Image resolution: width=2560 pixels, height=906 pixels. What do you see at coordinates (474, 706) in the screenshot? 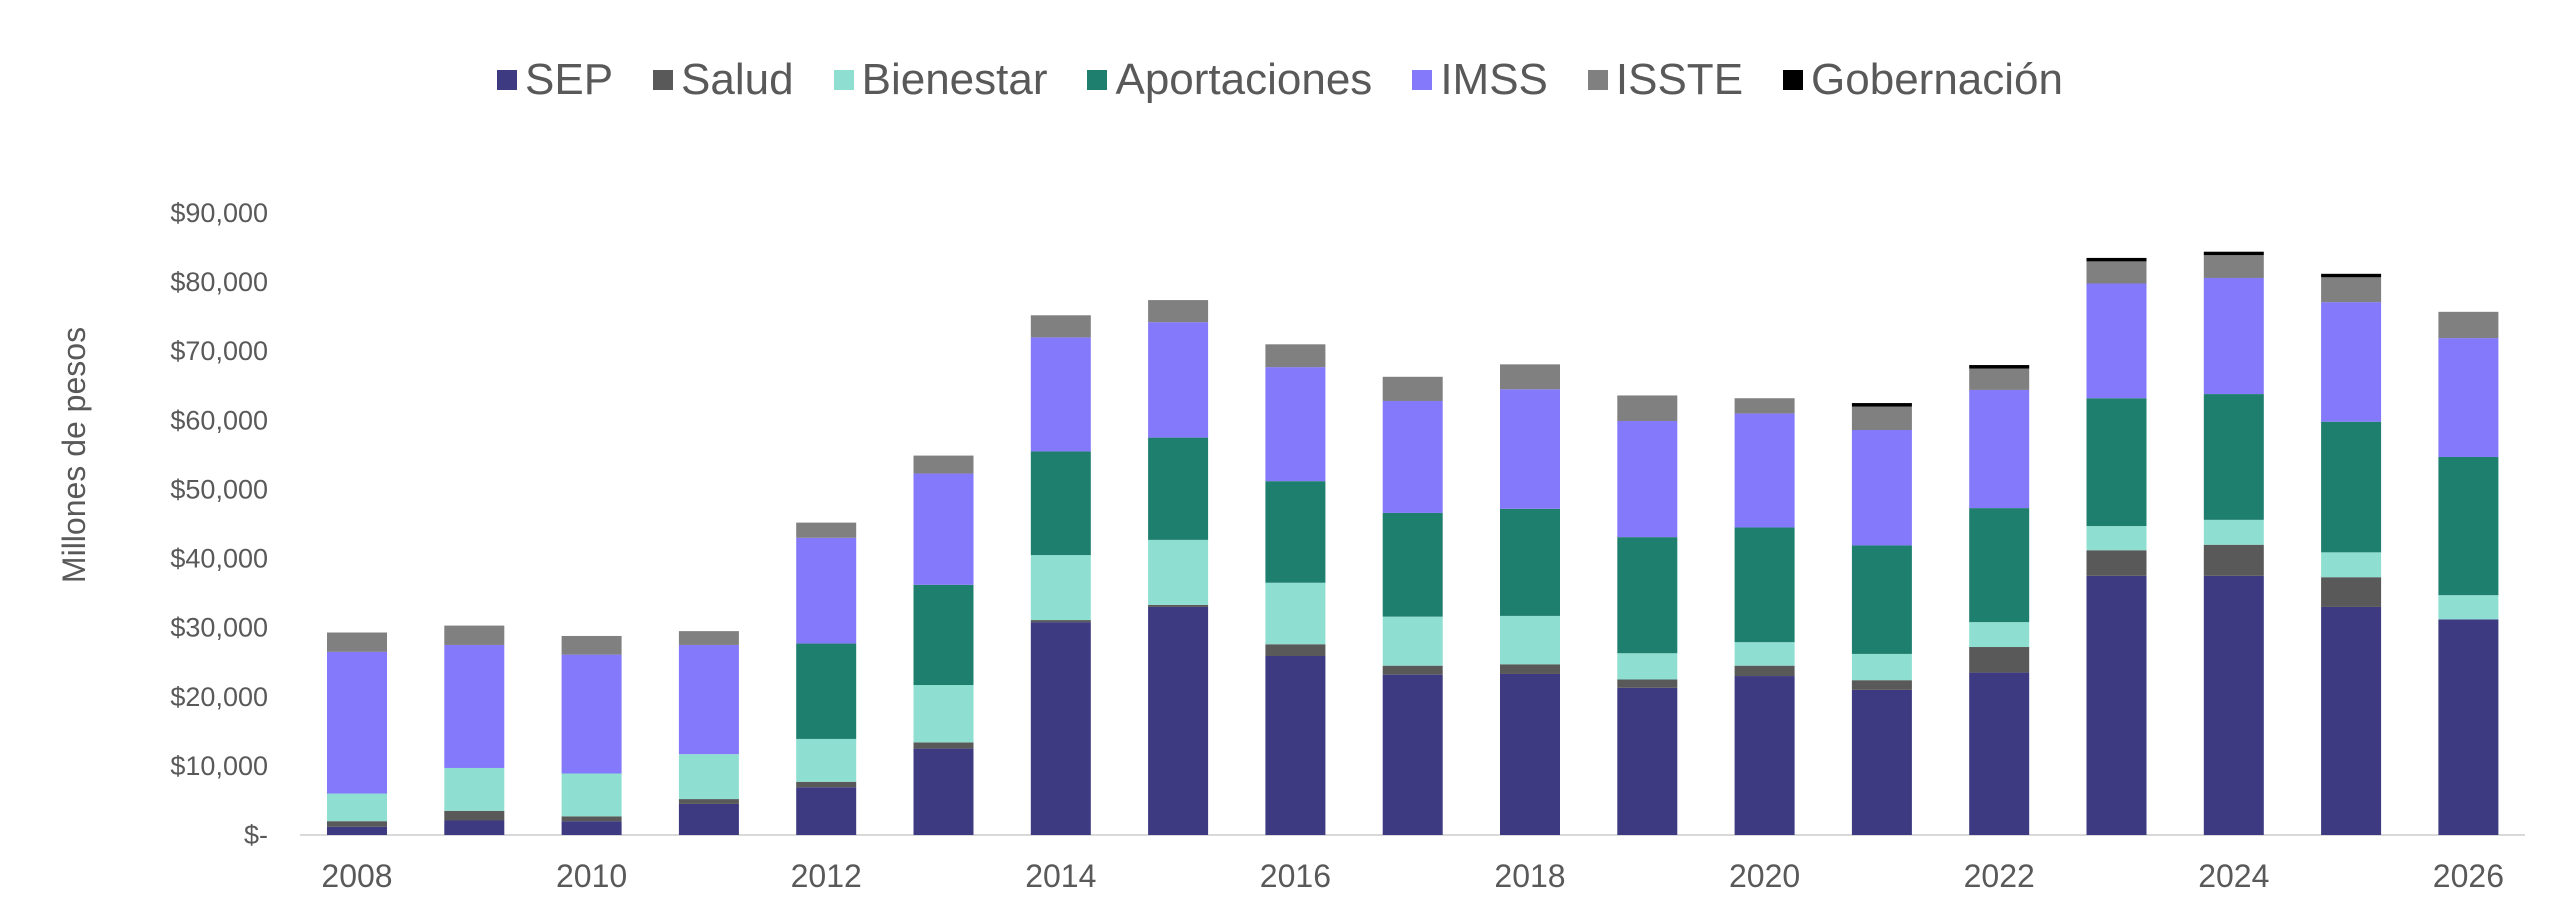
I see `bar-segment-imss-2009` at bounding box center [474, 706].